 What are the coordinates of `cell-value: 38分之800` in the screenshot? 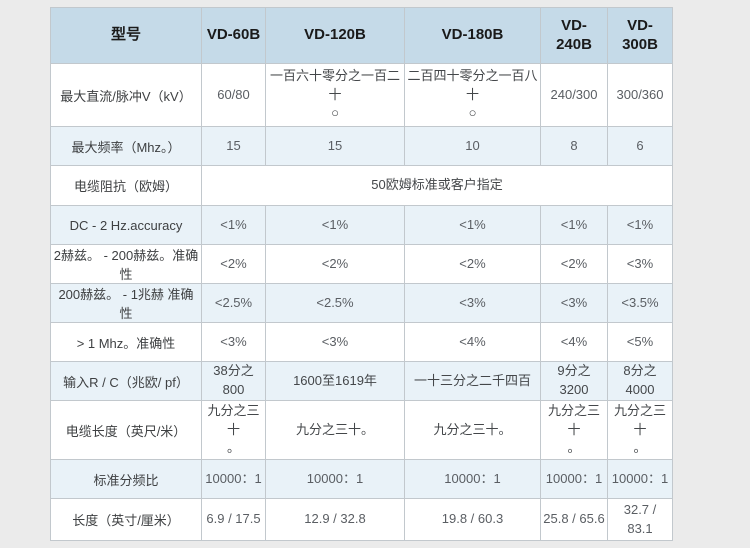 It's located at (233, 381).